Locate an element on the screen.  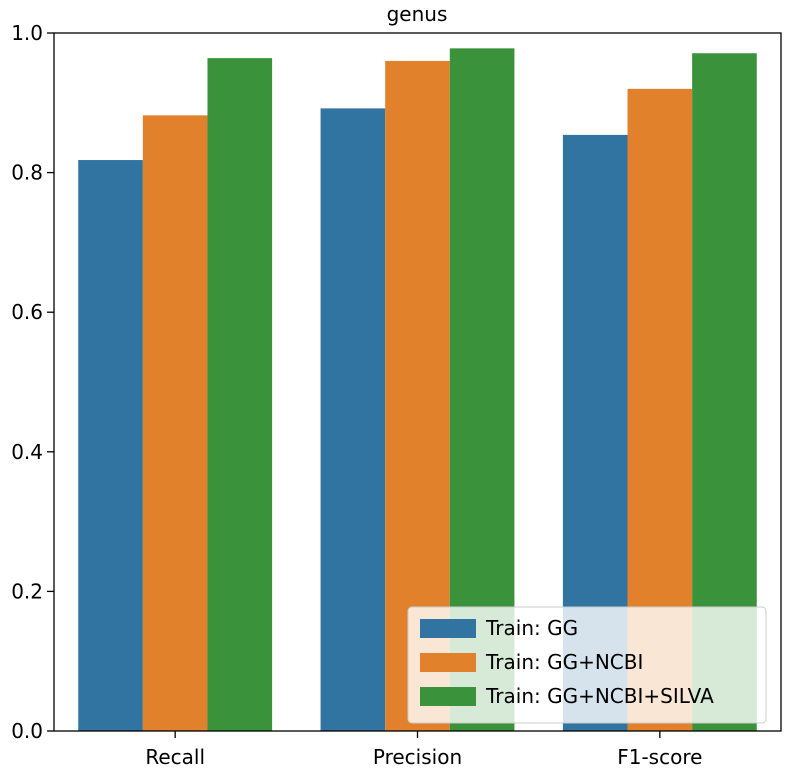
legend-box is located at coordinates (587, 665).